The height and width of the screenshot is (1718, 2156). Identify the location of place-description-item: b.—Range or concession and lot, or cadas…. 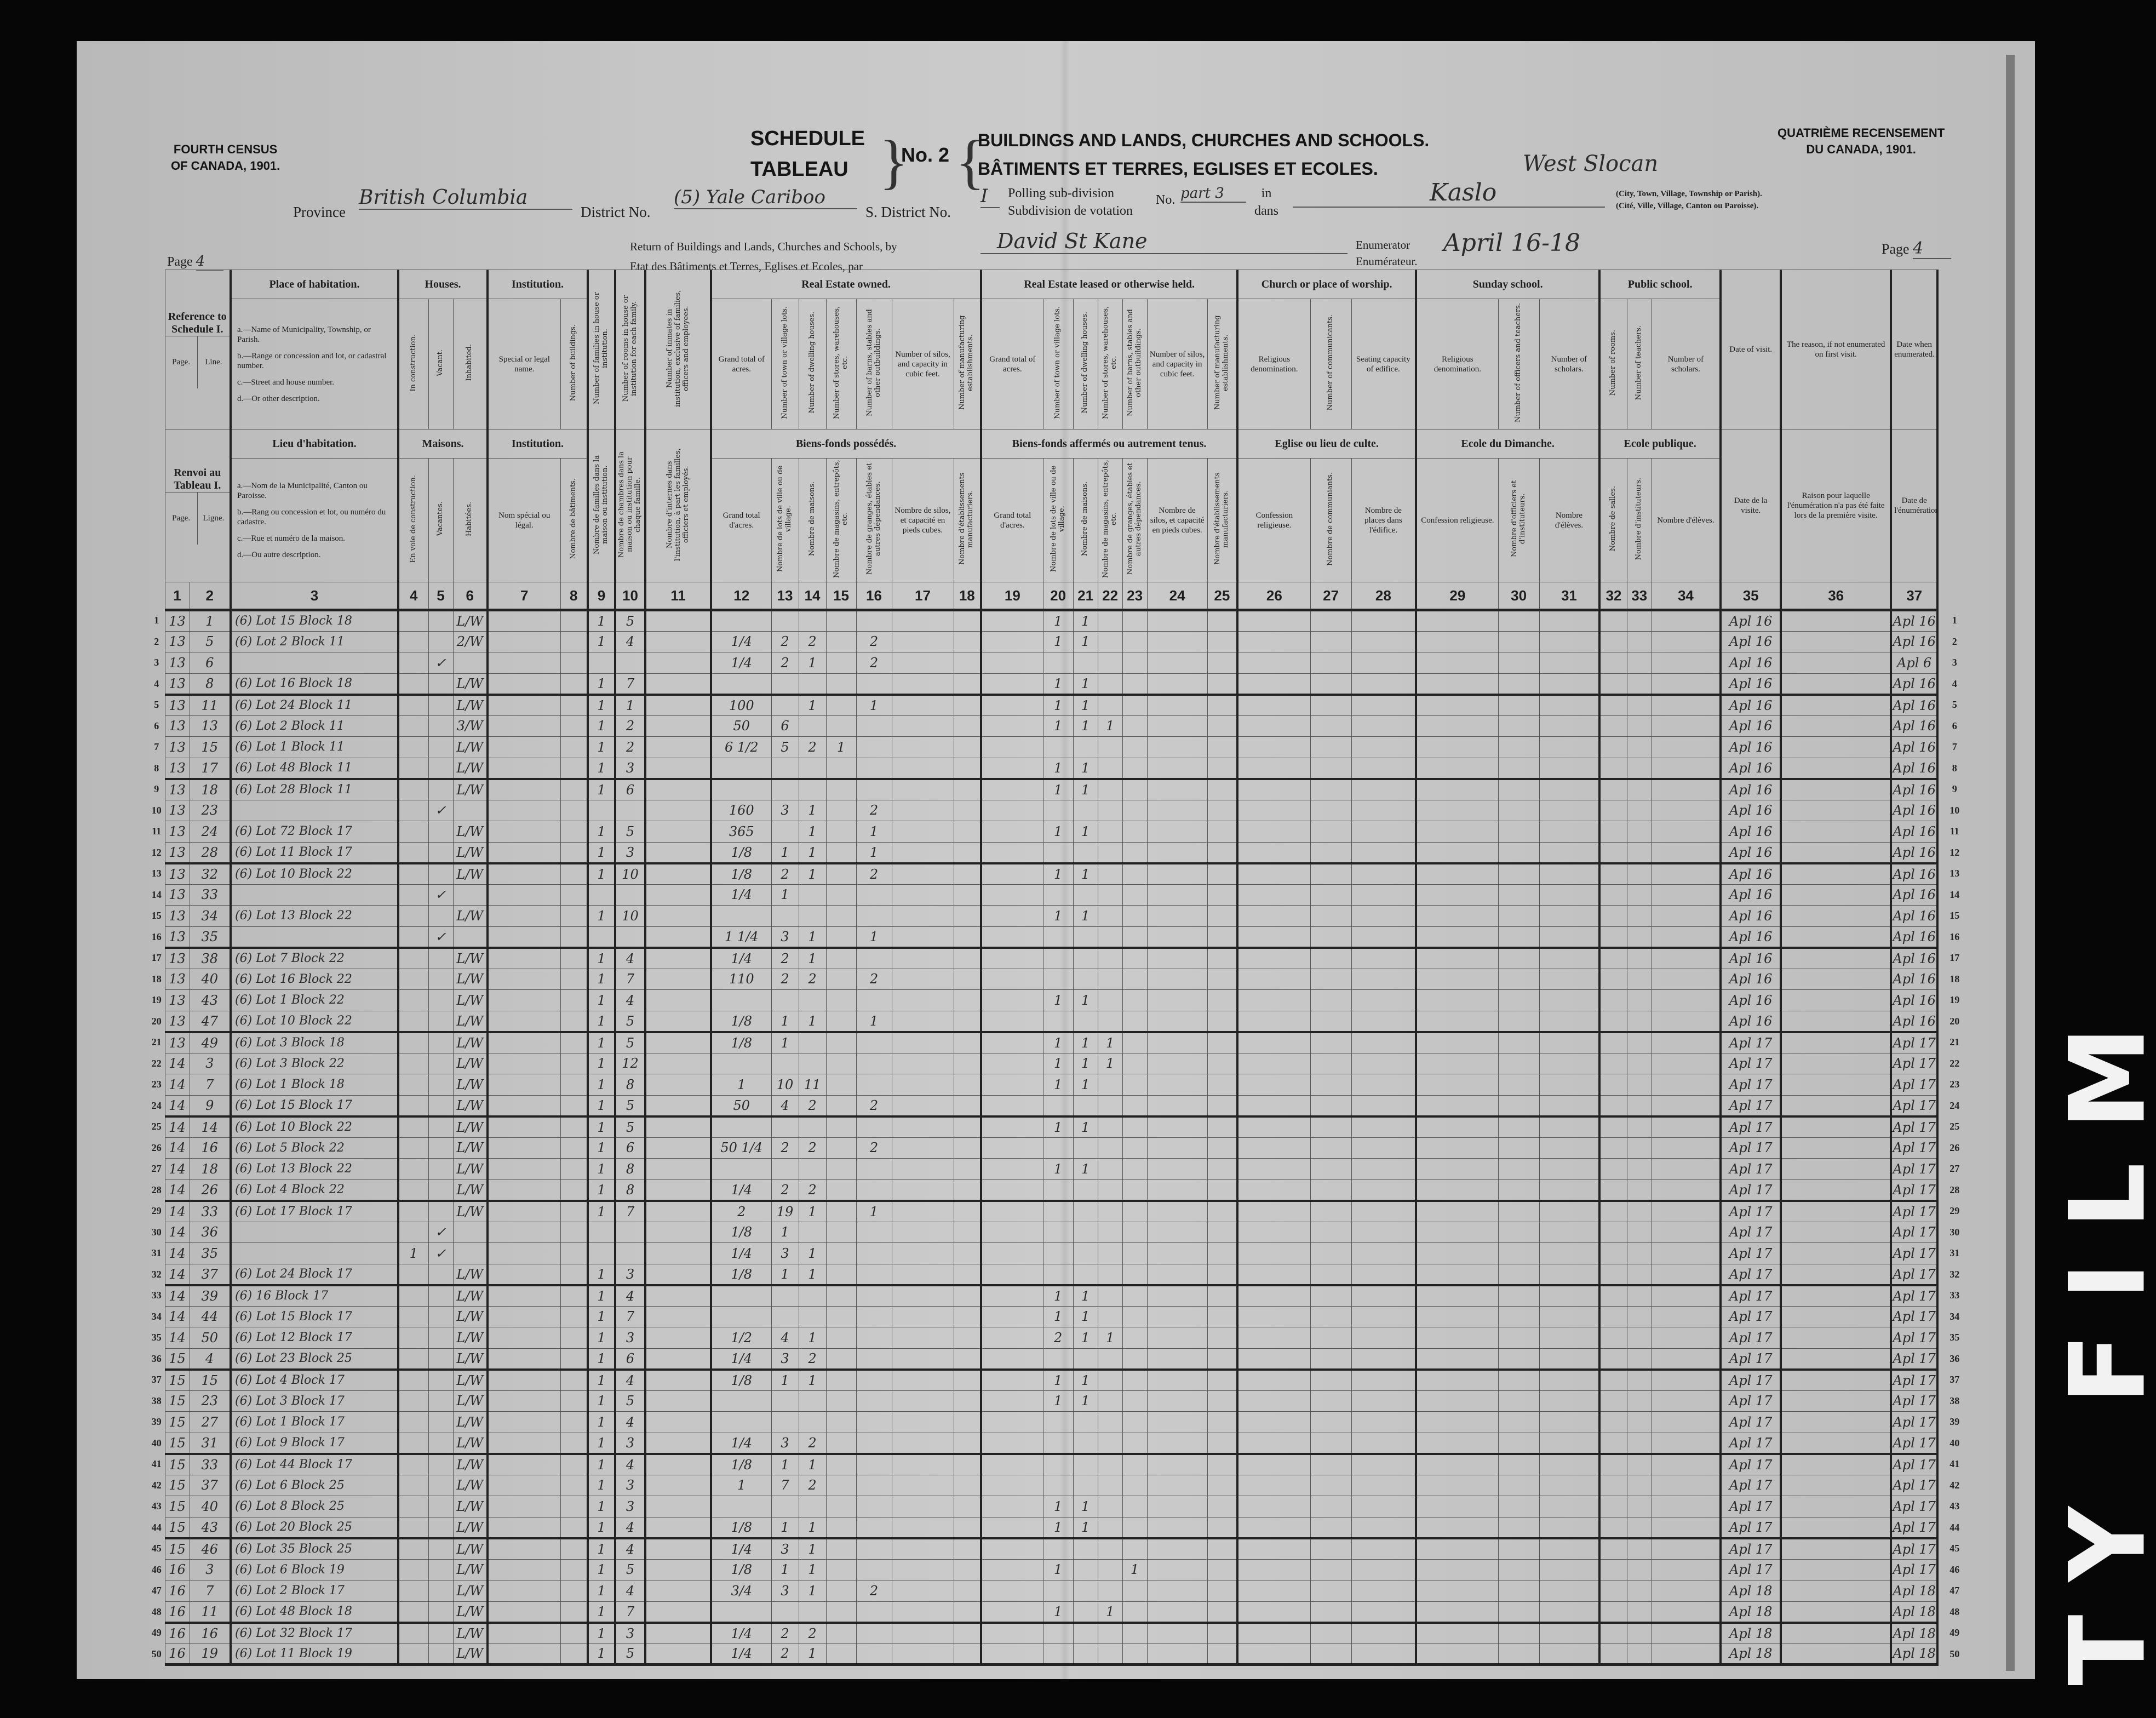
(312, 360).